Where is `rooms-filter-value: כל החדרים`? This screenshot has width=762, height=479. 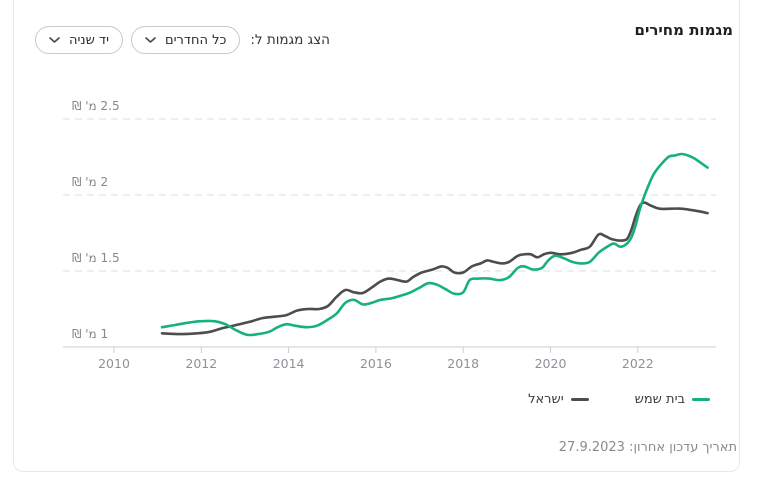
rooms-filter-value: כל החדרים is located at coordinates (195, 40).